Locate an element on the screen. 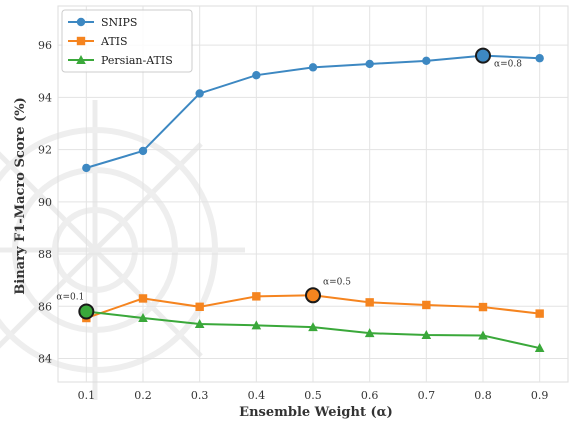 This screenshot has width=574, height=423. x-tick-label: 0.7 is located at coordinates (427, 395).